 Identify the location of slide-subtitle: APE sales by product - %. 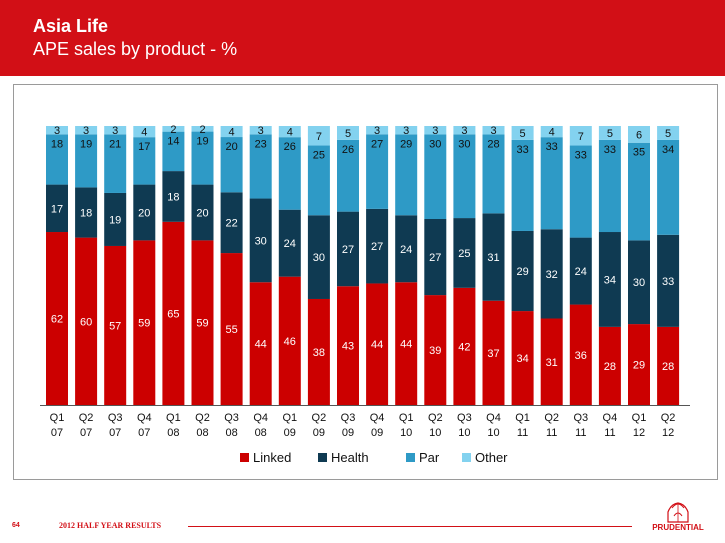
(135, 49).